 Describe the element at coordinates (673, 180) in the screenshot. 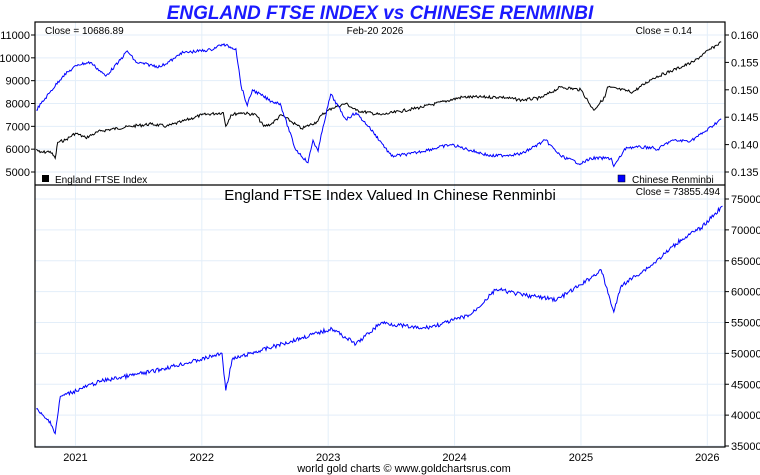

I see `legend-cny: Chinese Renminbi` at that location.